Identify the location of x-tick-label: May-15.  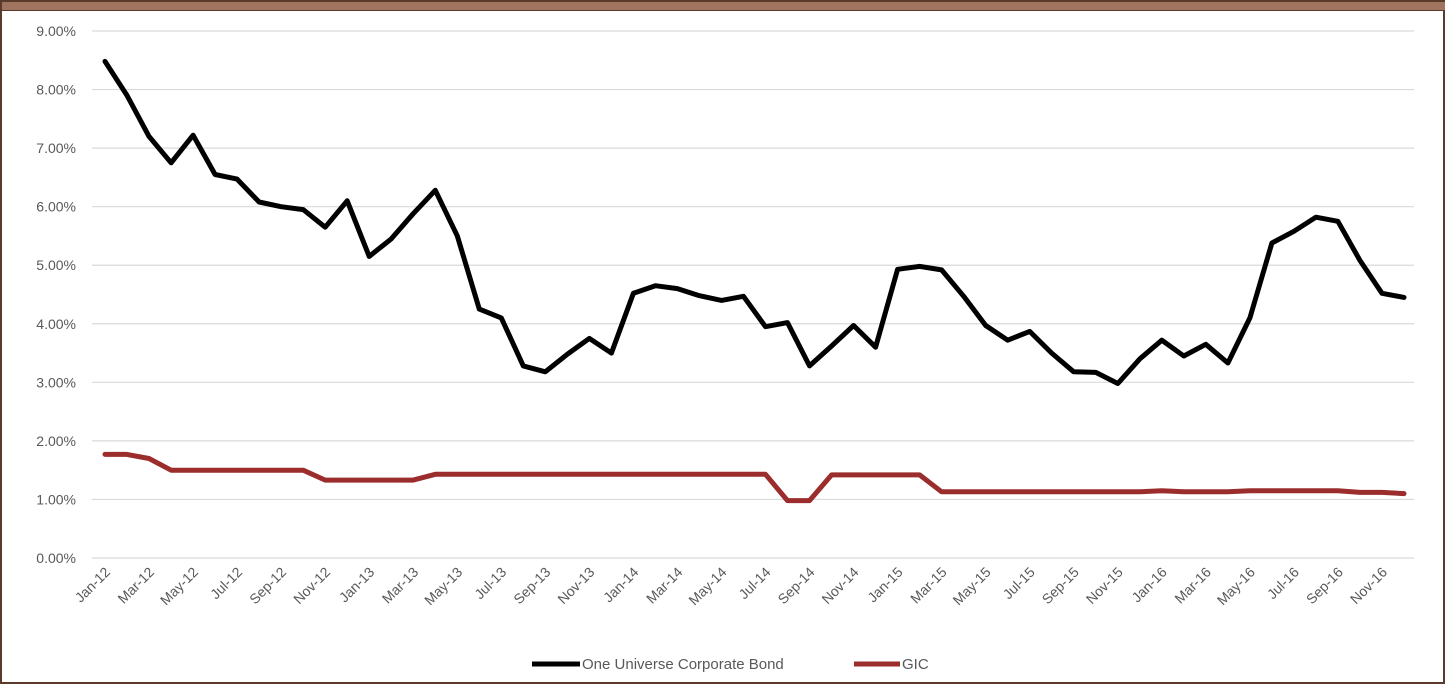
(971, 586).